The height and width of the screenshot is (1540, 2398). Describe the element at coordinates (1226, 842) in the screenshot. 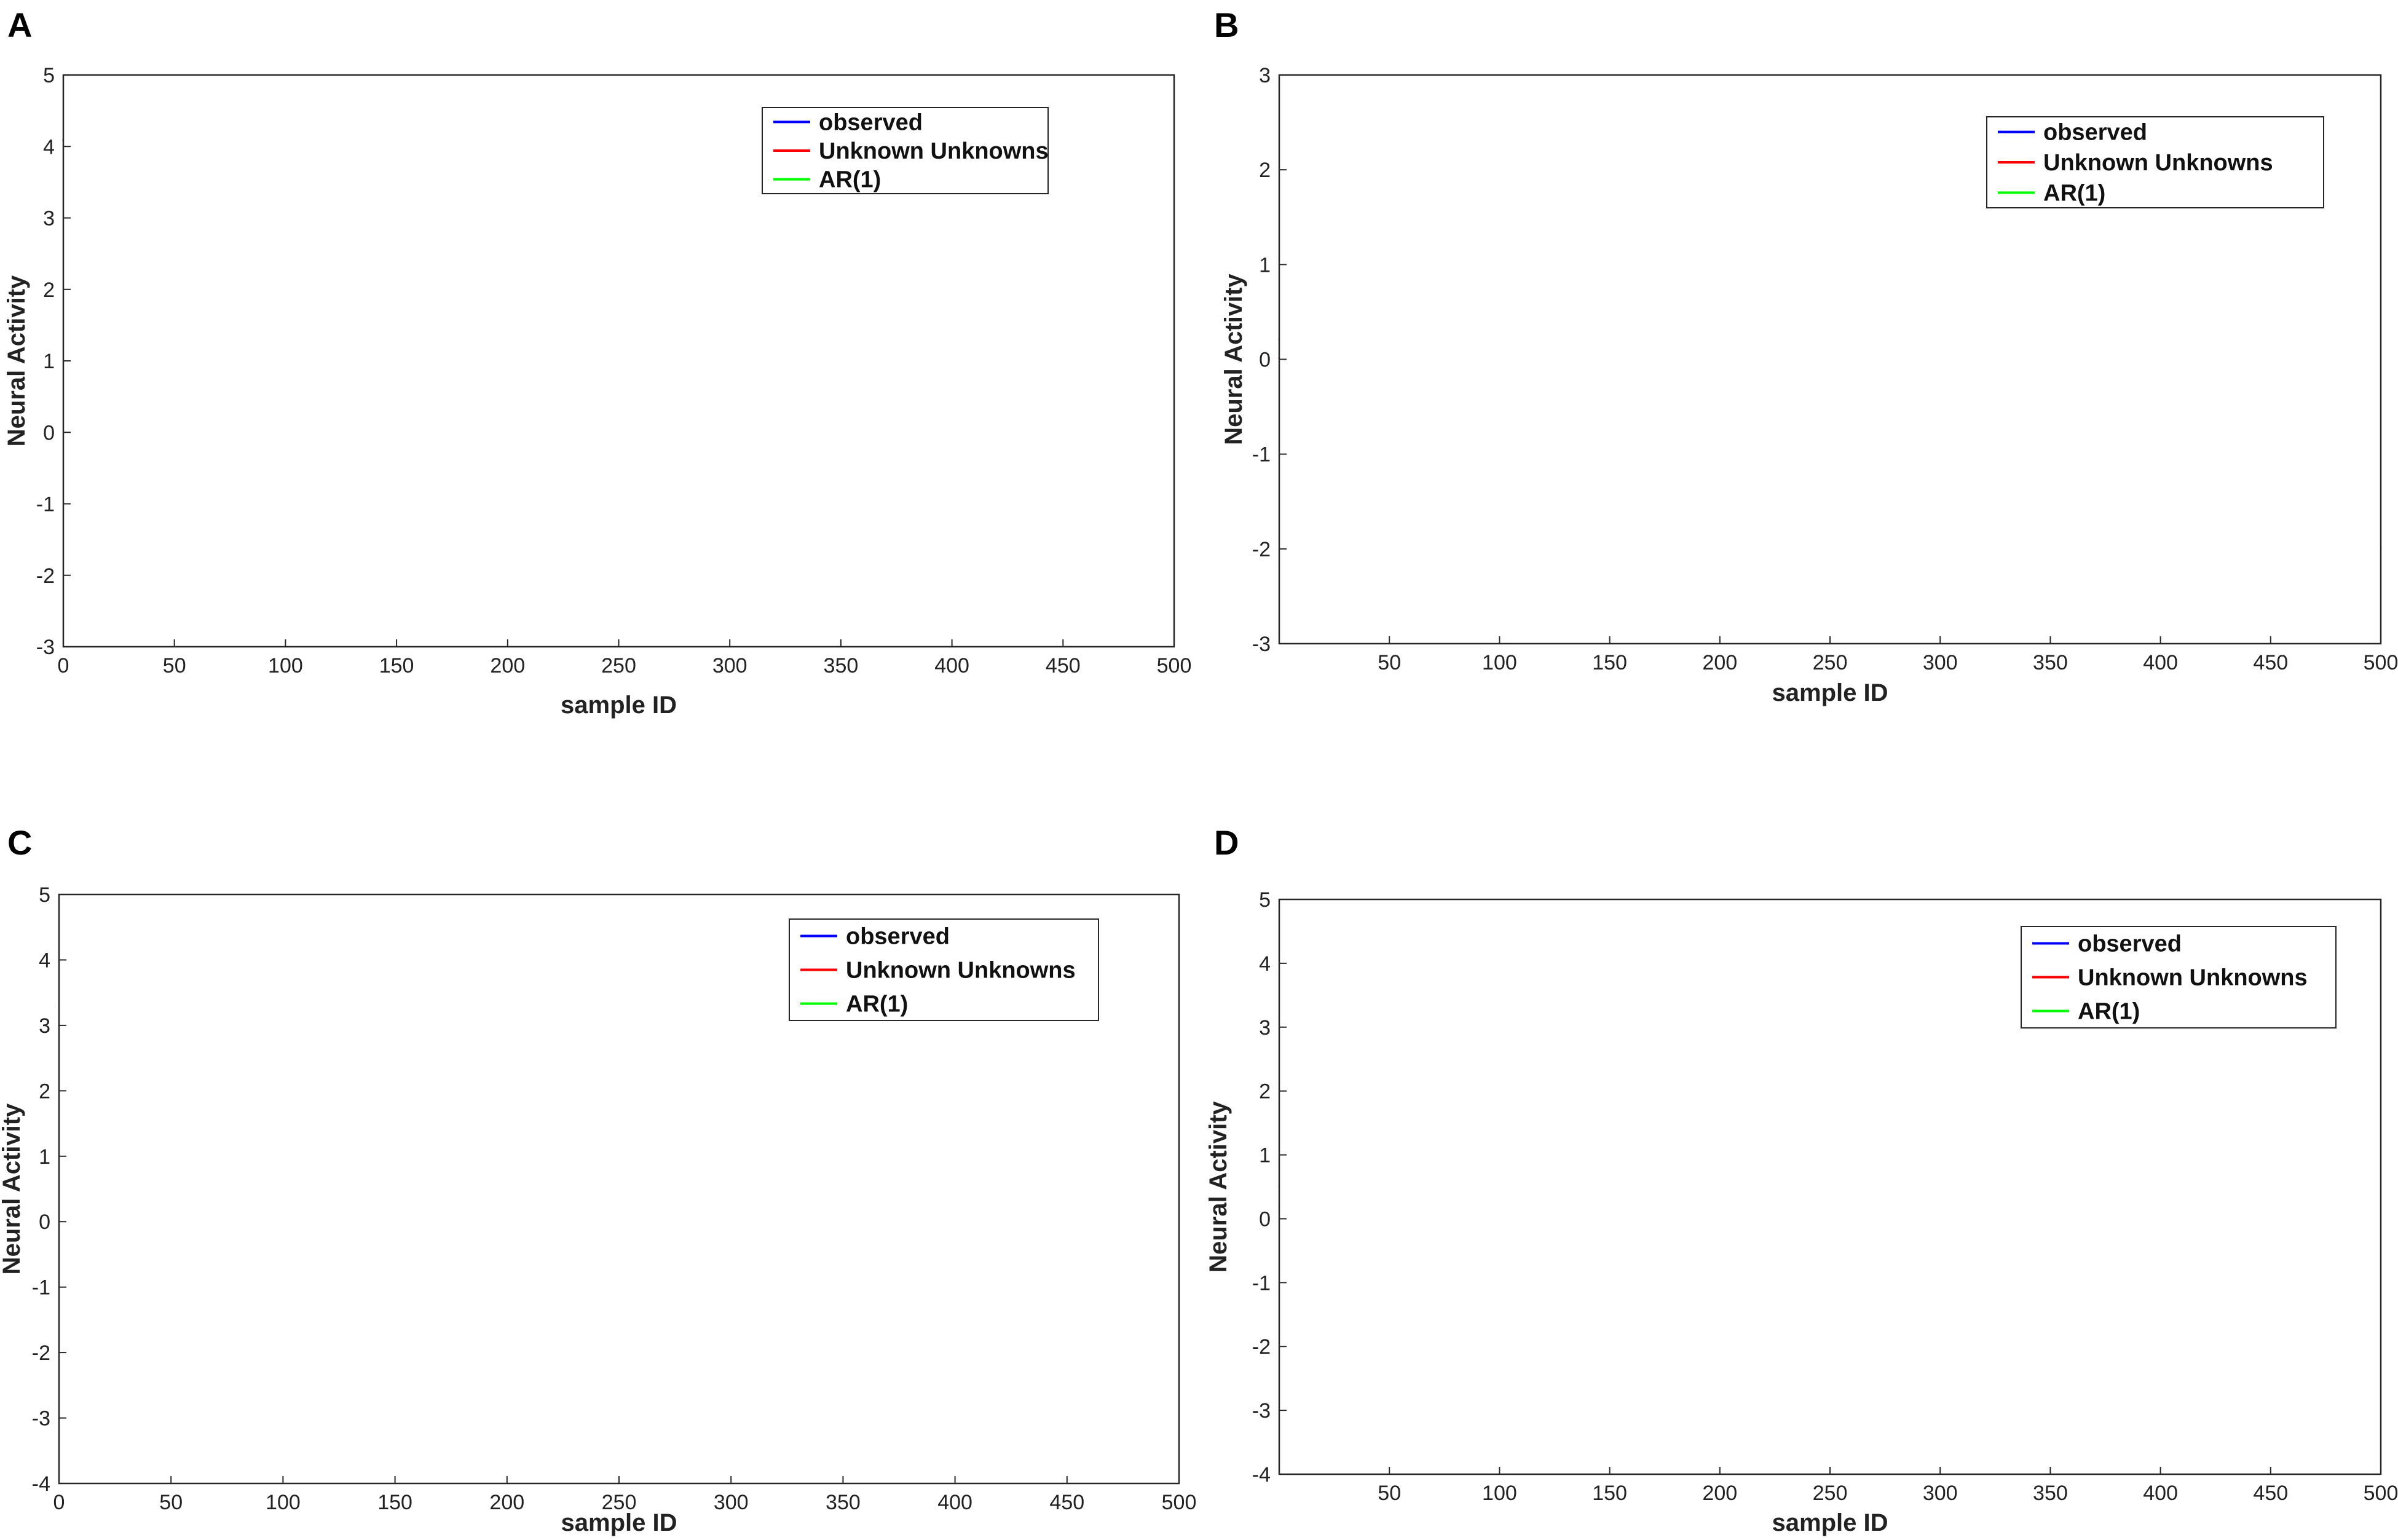

I see `panel-letter: D` at that location.